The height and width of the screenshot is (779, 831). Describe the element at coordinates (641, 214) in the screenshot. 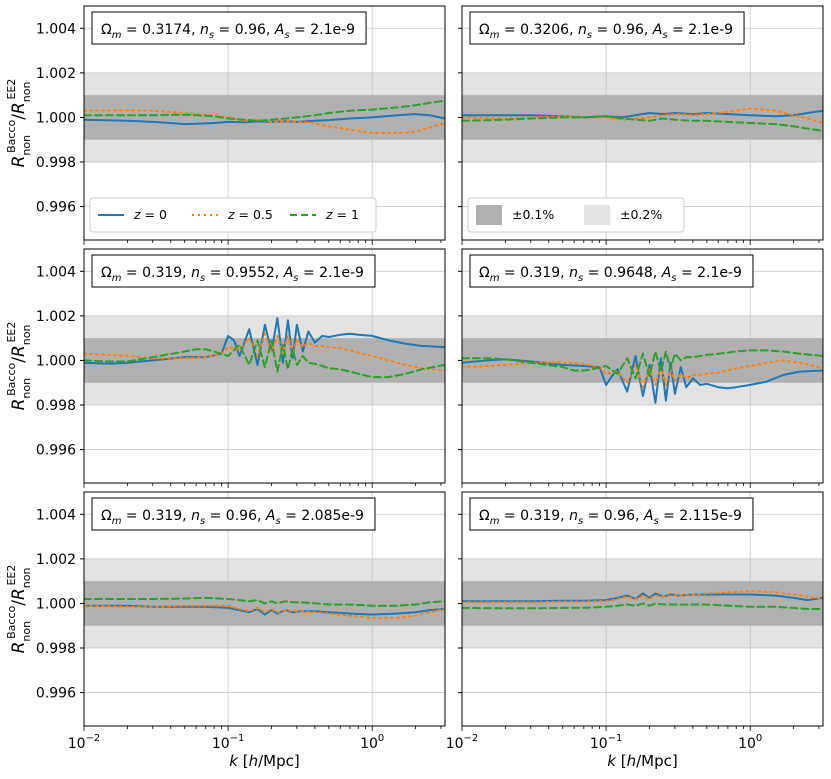

I see `legend-label: ±0.2%` at that location.